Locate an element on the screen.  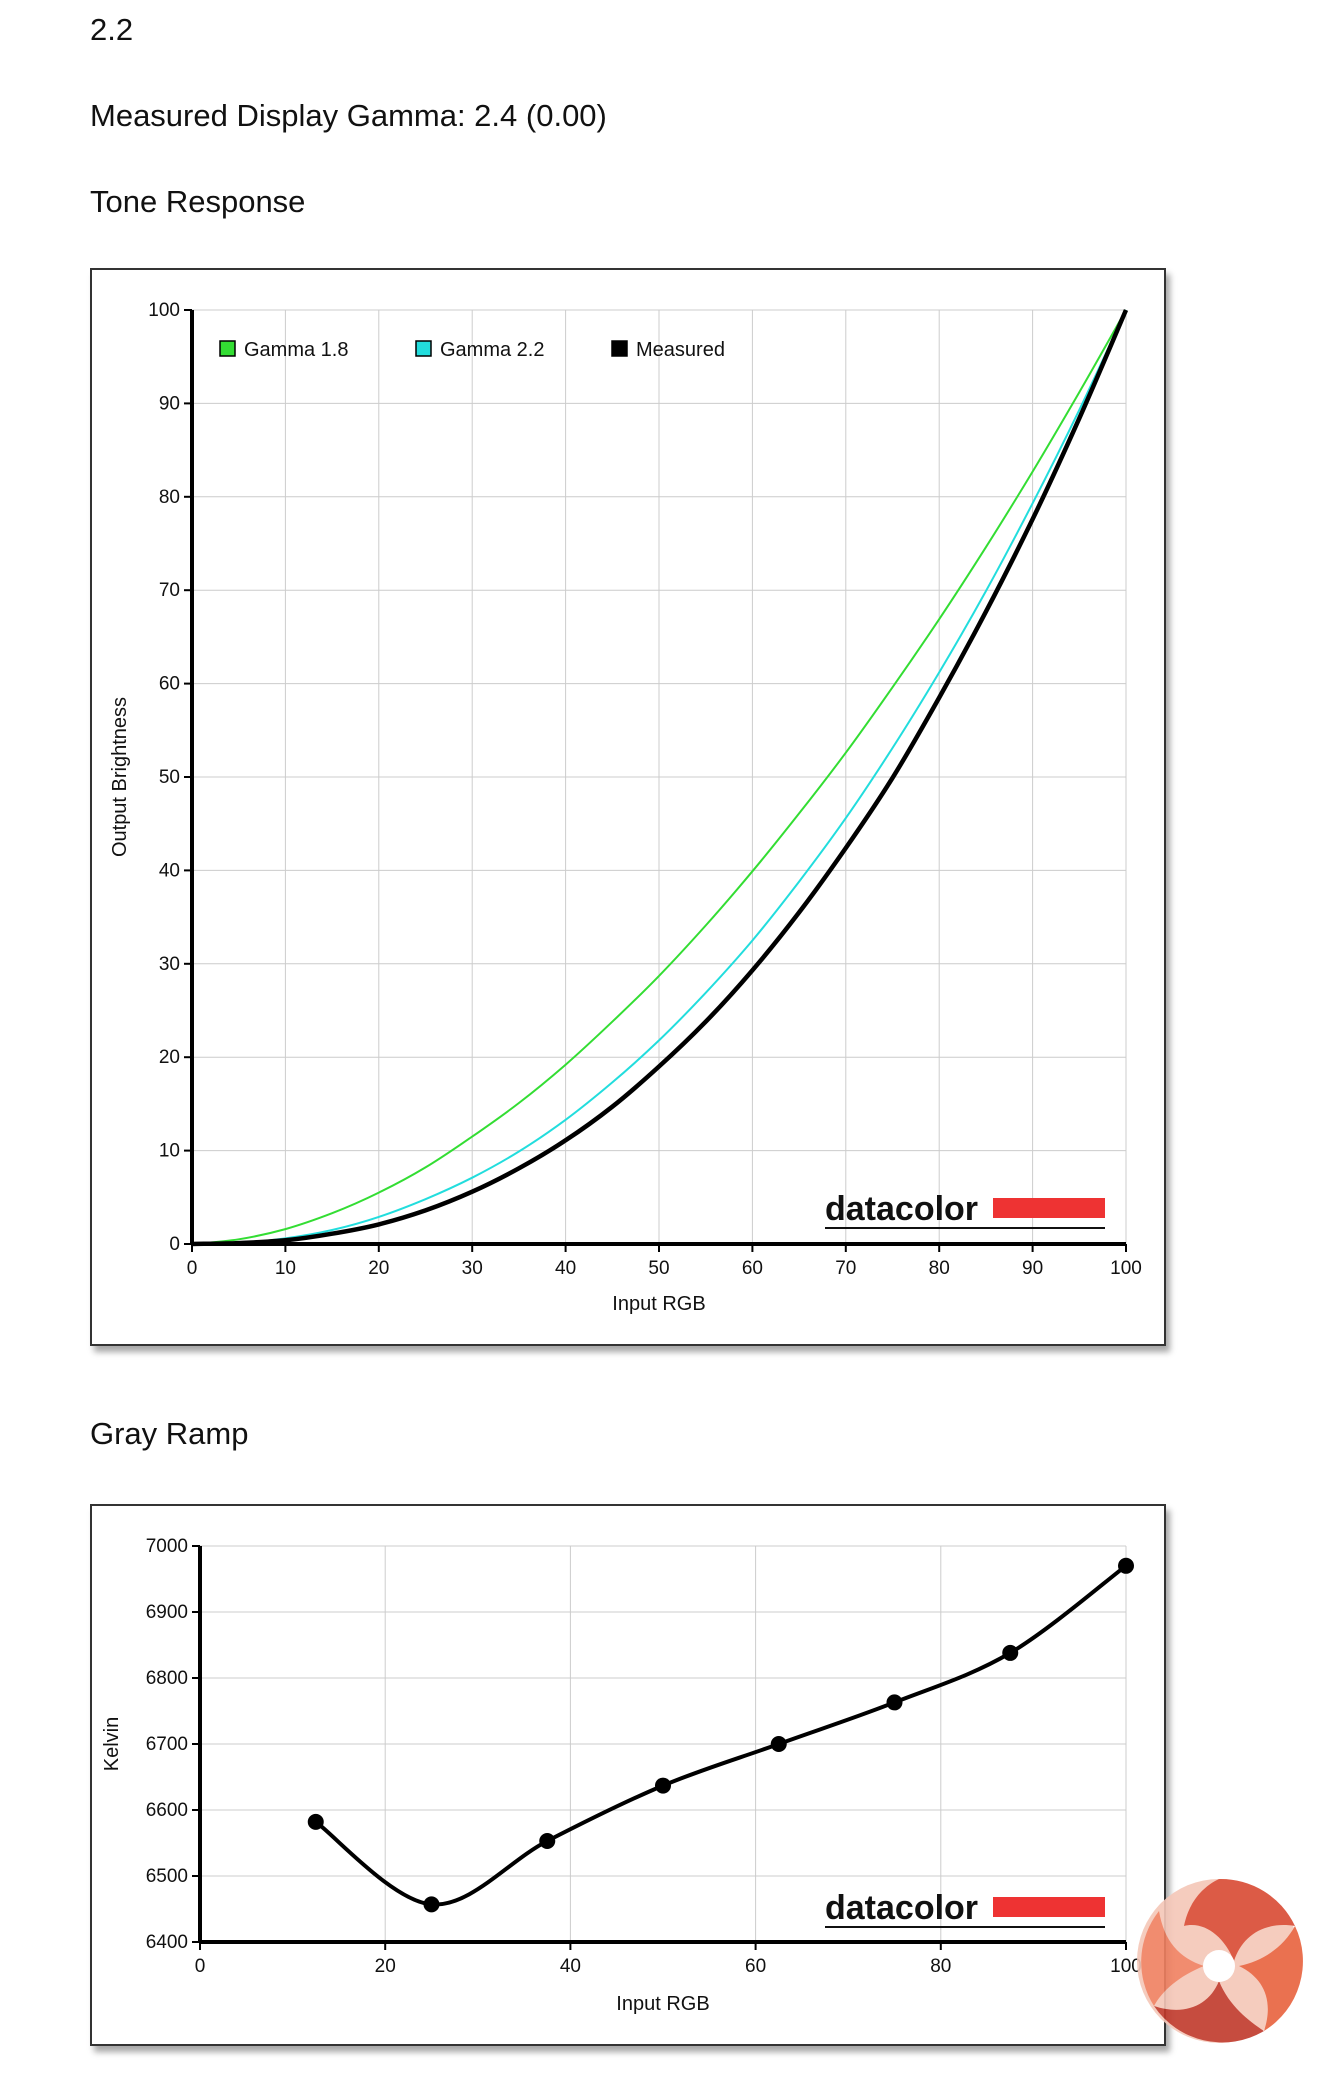
gray-y-tick-label: 6500 is located at coordinates (167, 1876).